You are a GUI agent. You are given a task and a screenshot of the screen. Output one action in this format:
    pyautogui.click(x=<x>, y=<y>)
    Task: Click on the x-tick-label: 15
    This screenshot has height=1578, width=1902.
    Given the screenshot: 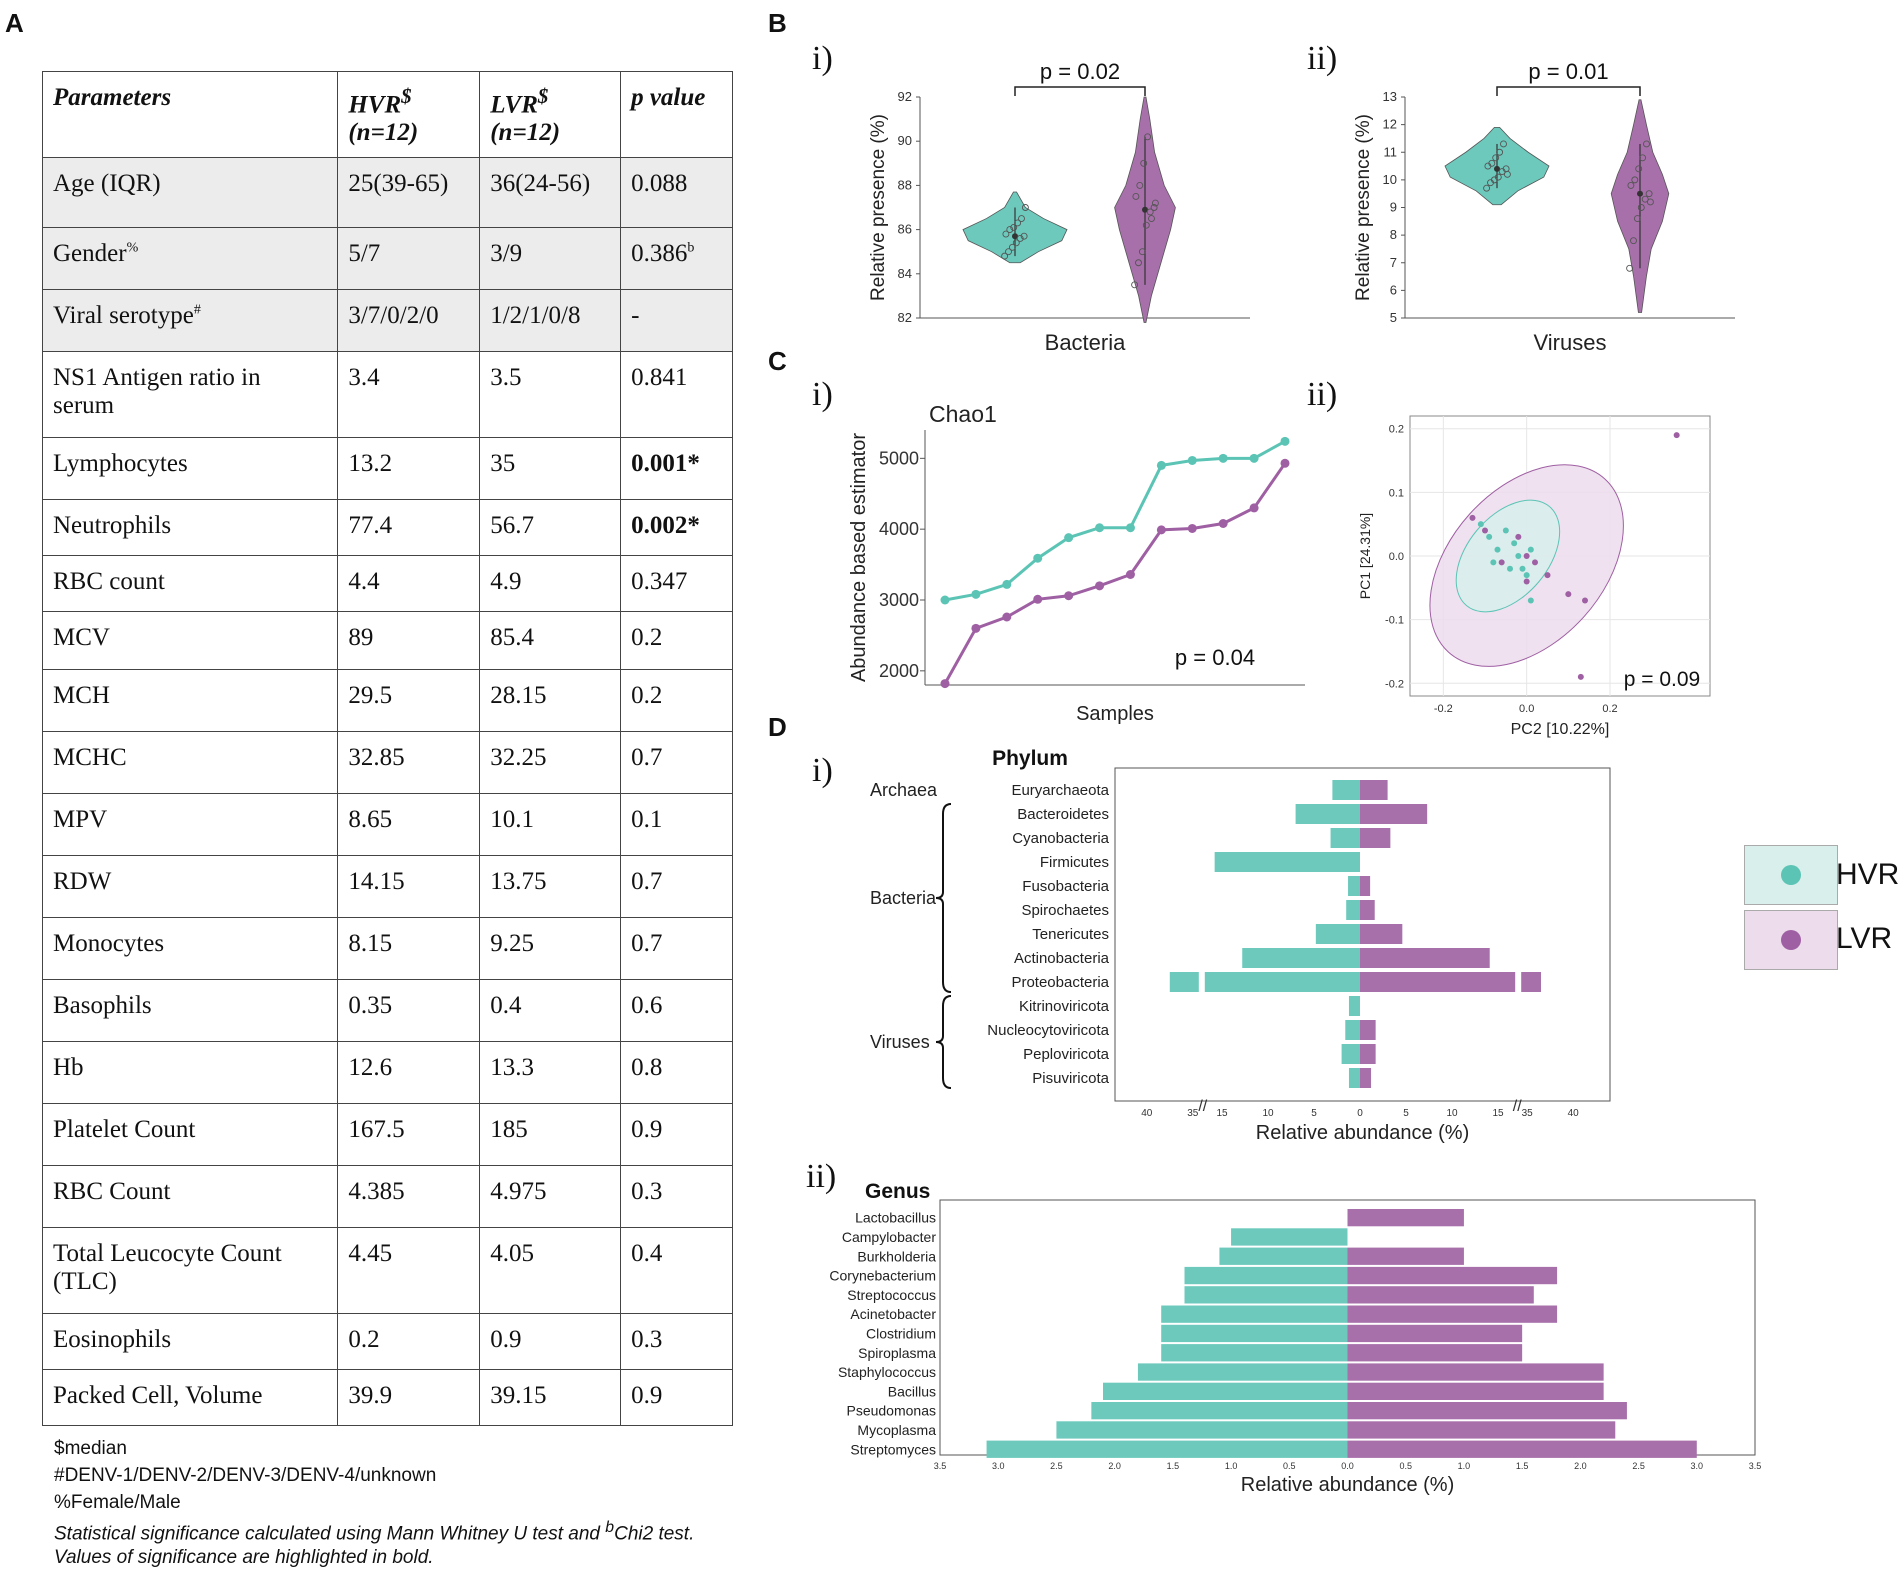 What is the action you would take?
    pyautogui.click(x=1222, y=1113)
    